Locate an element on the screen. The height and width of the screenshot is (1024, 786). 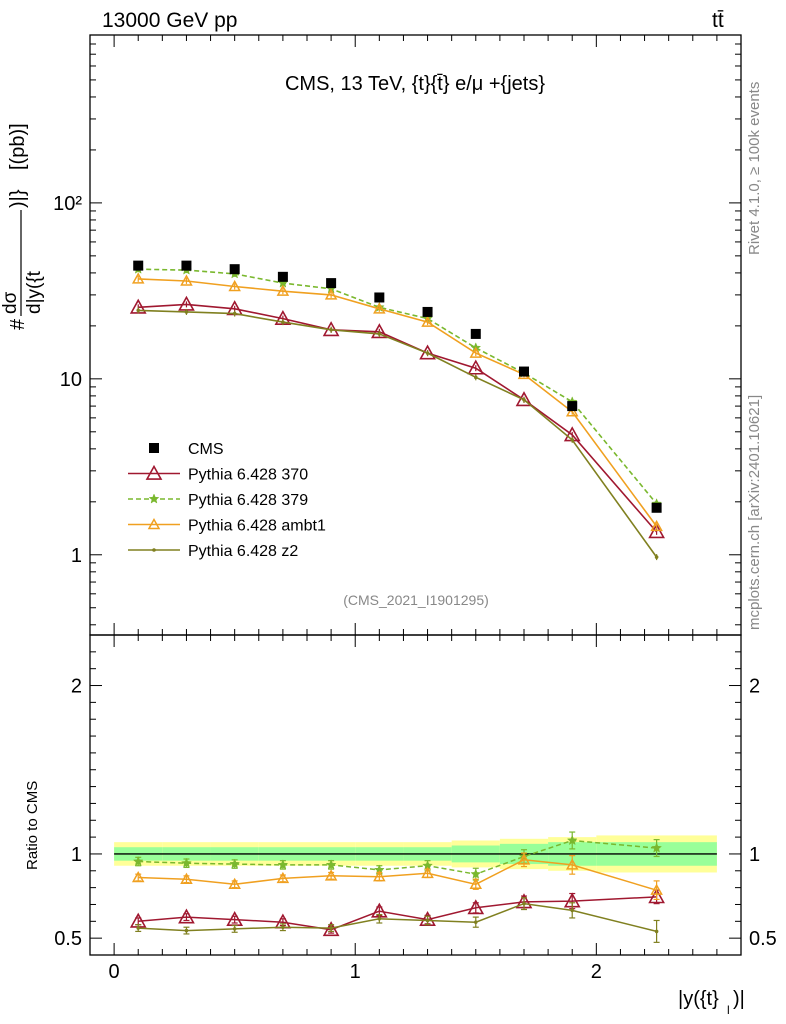
x-tick-label: 0 is located at coordinates (114, 972).